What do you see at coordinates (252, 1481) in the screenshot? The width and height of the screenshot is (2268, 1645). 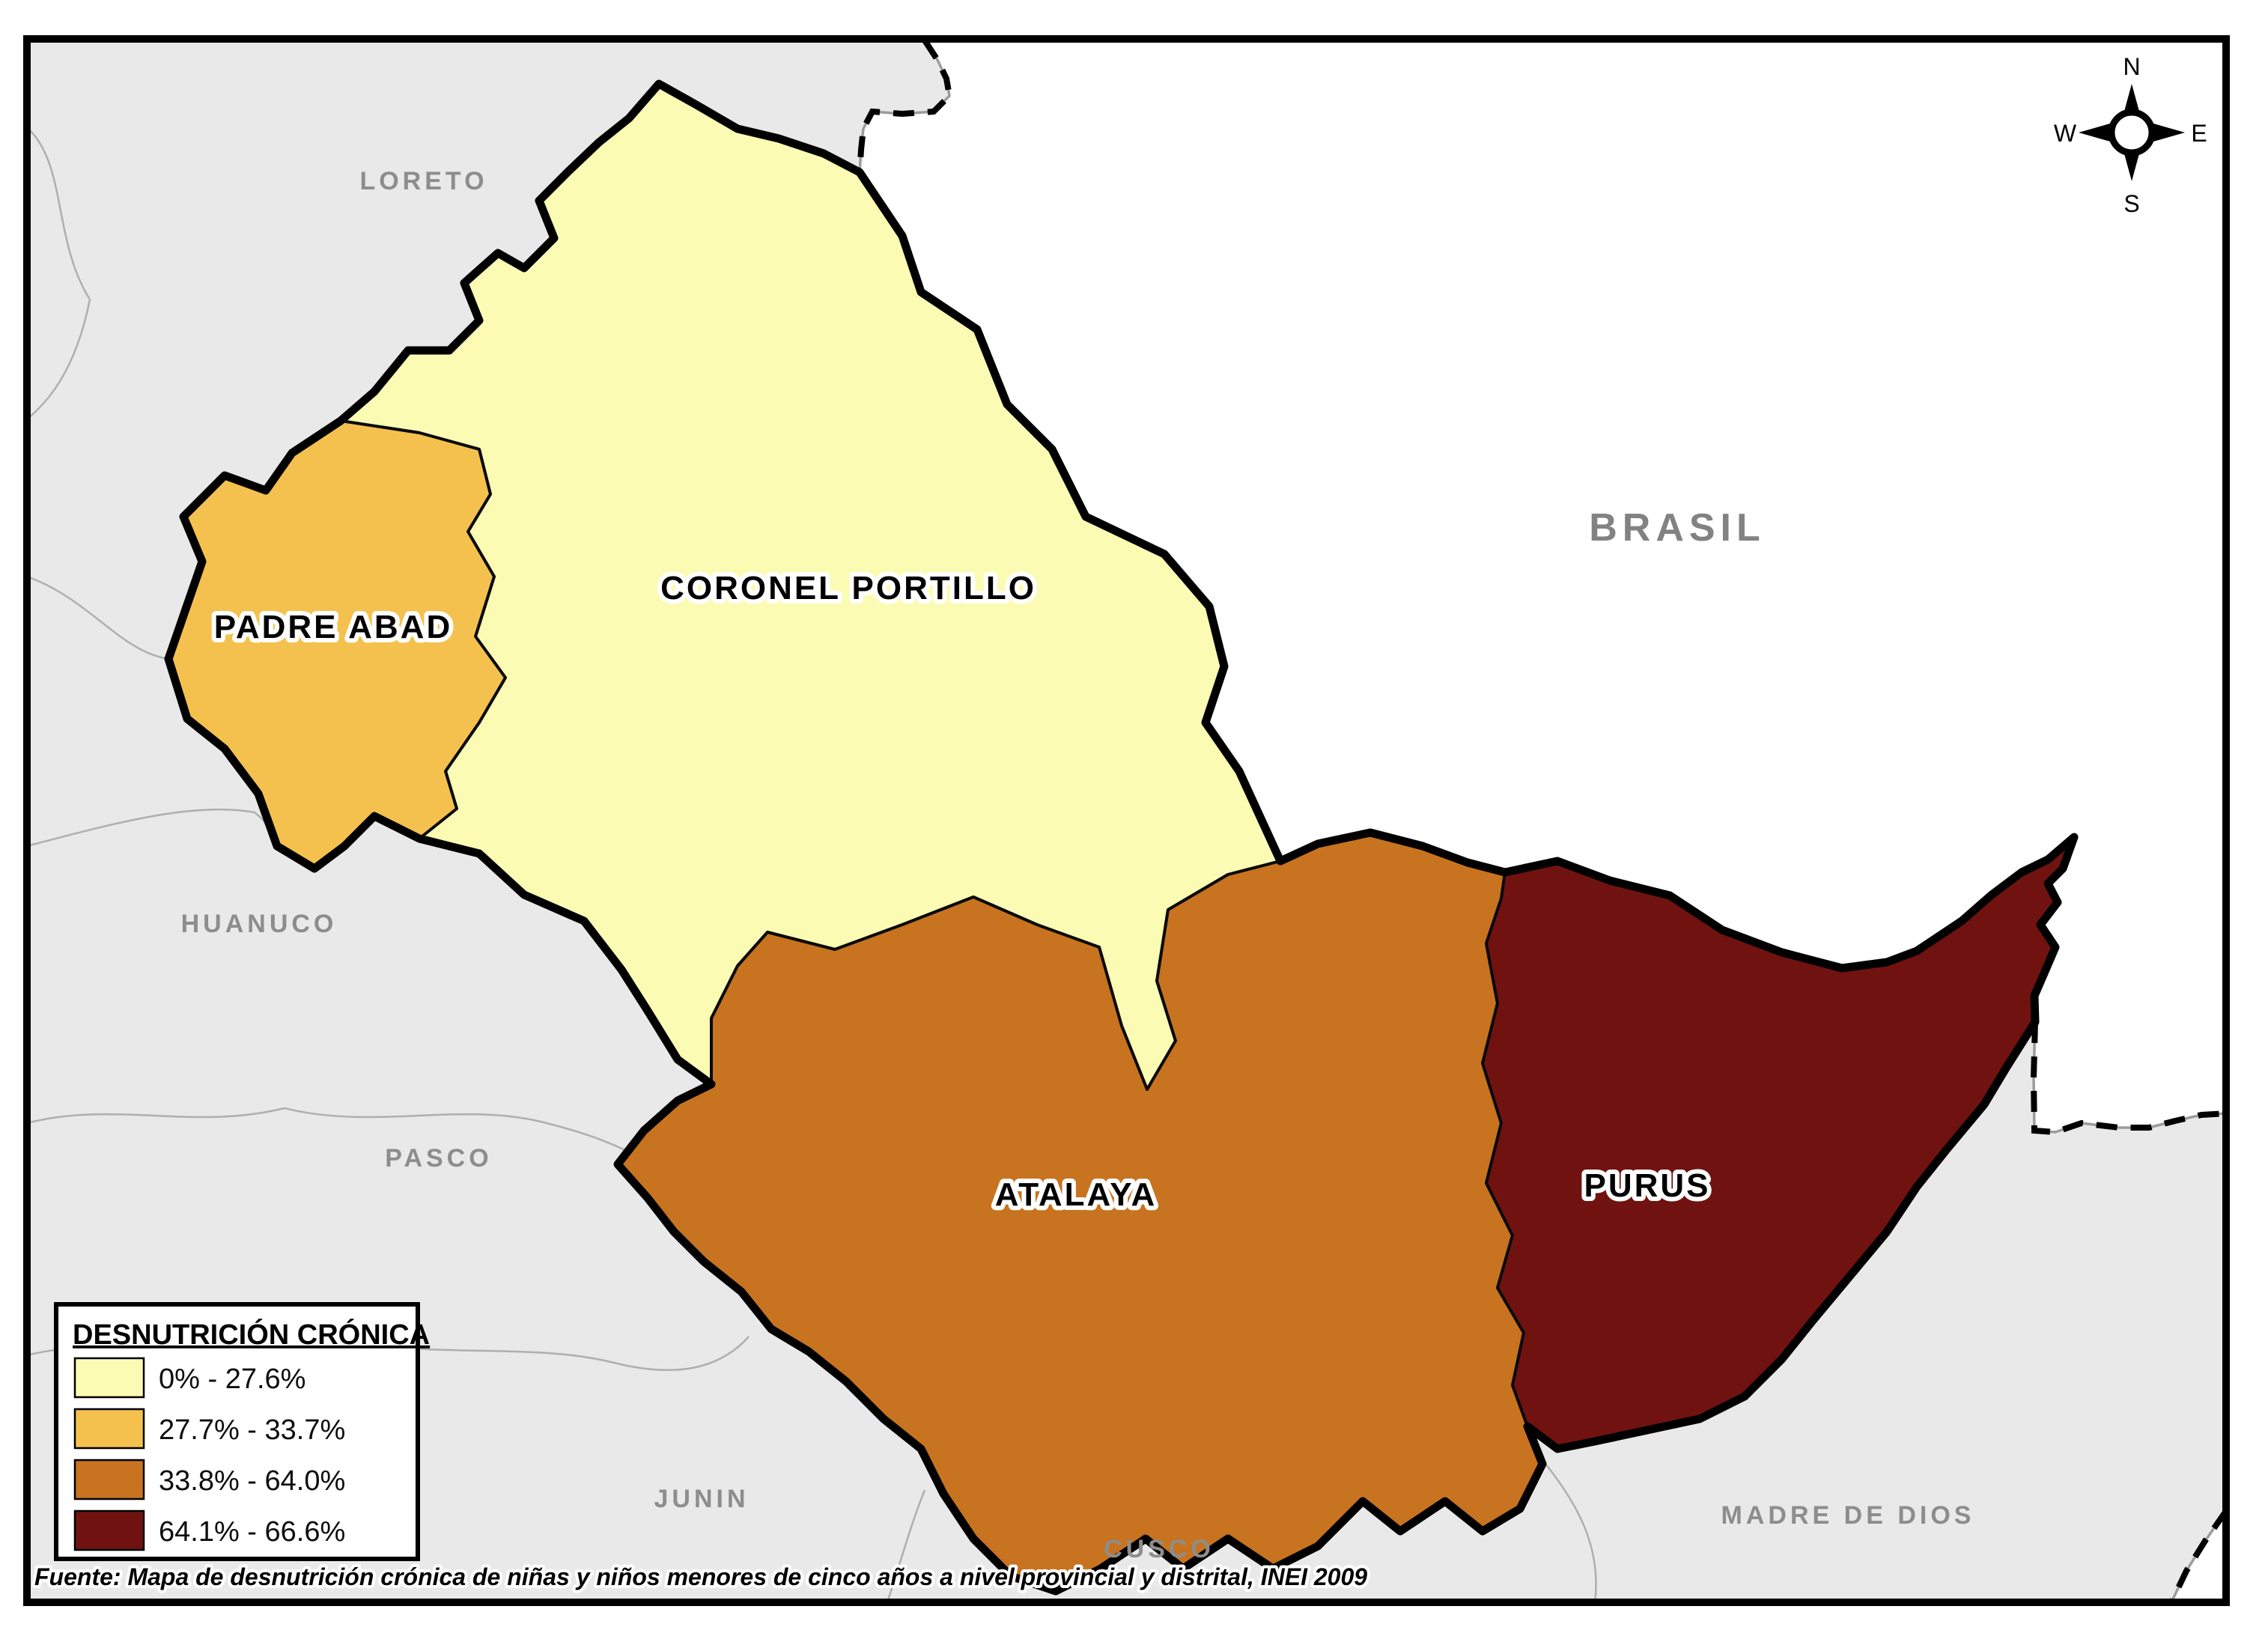 I see `legend-item-label: 33.8% - 64.0%` at bounding box center [252, 1481].